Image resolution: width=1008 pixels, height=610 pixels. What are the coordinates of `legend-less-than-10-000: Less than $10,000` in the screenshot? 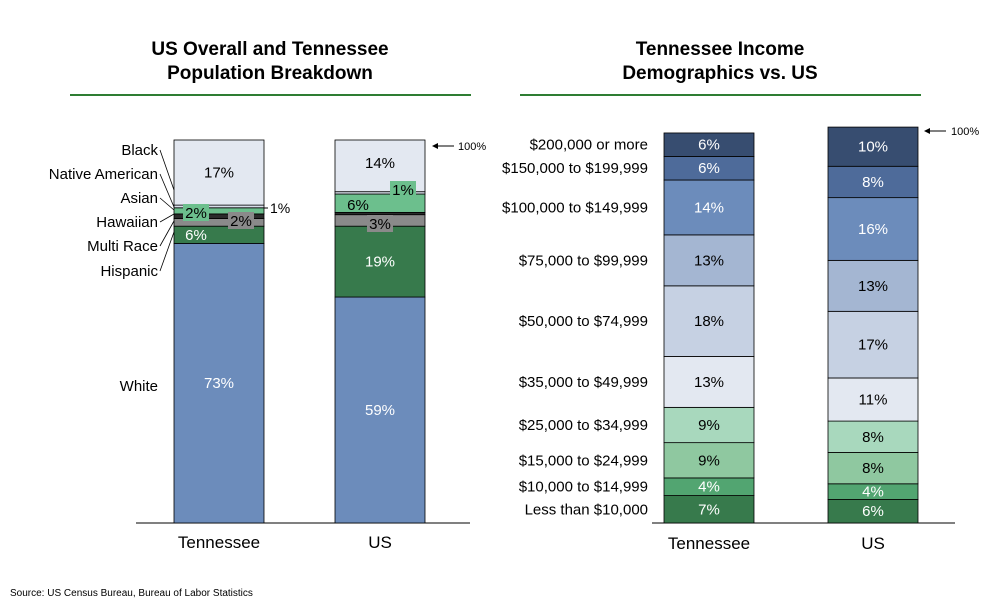 It's located at (586, 509).